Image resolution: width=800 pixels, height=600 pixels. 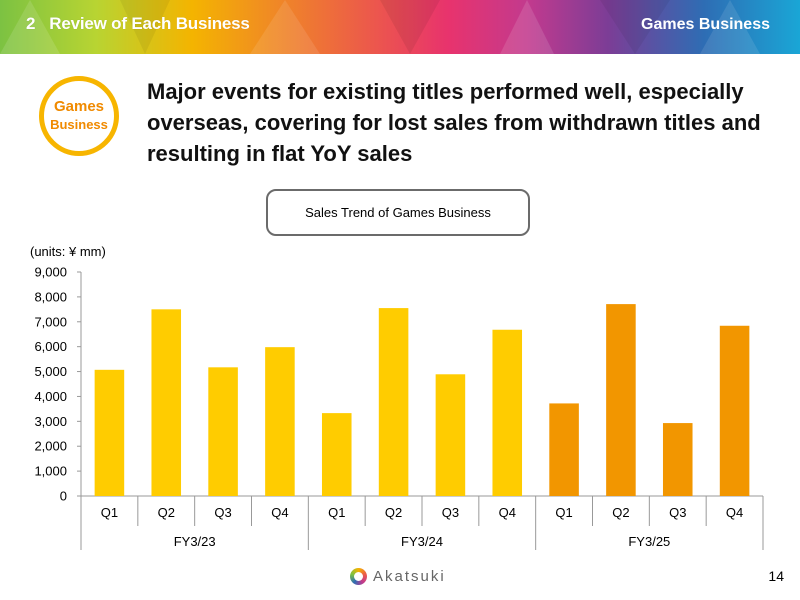 What do you see at coordinates (109, 432) in the screenshot?
I see `bar-FY3/23-Q1` at bounding box center [109, 432].